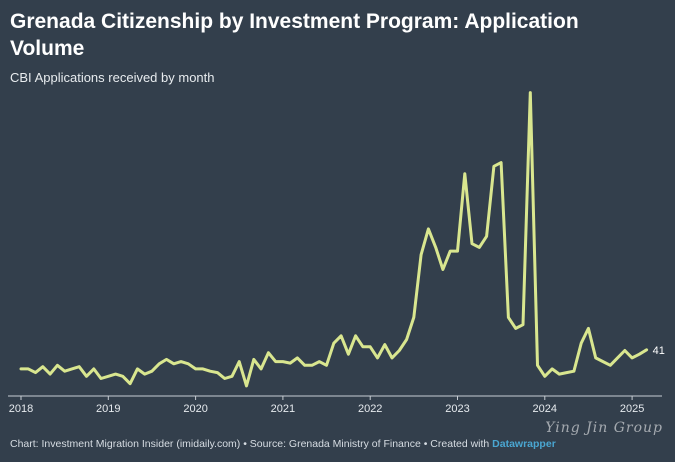  I want to click on last-value-label: 41, so click(659, 351).